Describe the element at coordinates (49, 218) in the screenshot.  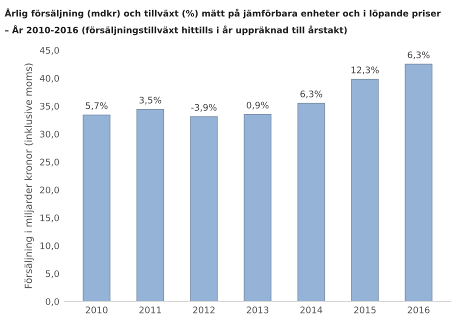
I see `y-tick-label: 15,0` at that location.